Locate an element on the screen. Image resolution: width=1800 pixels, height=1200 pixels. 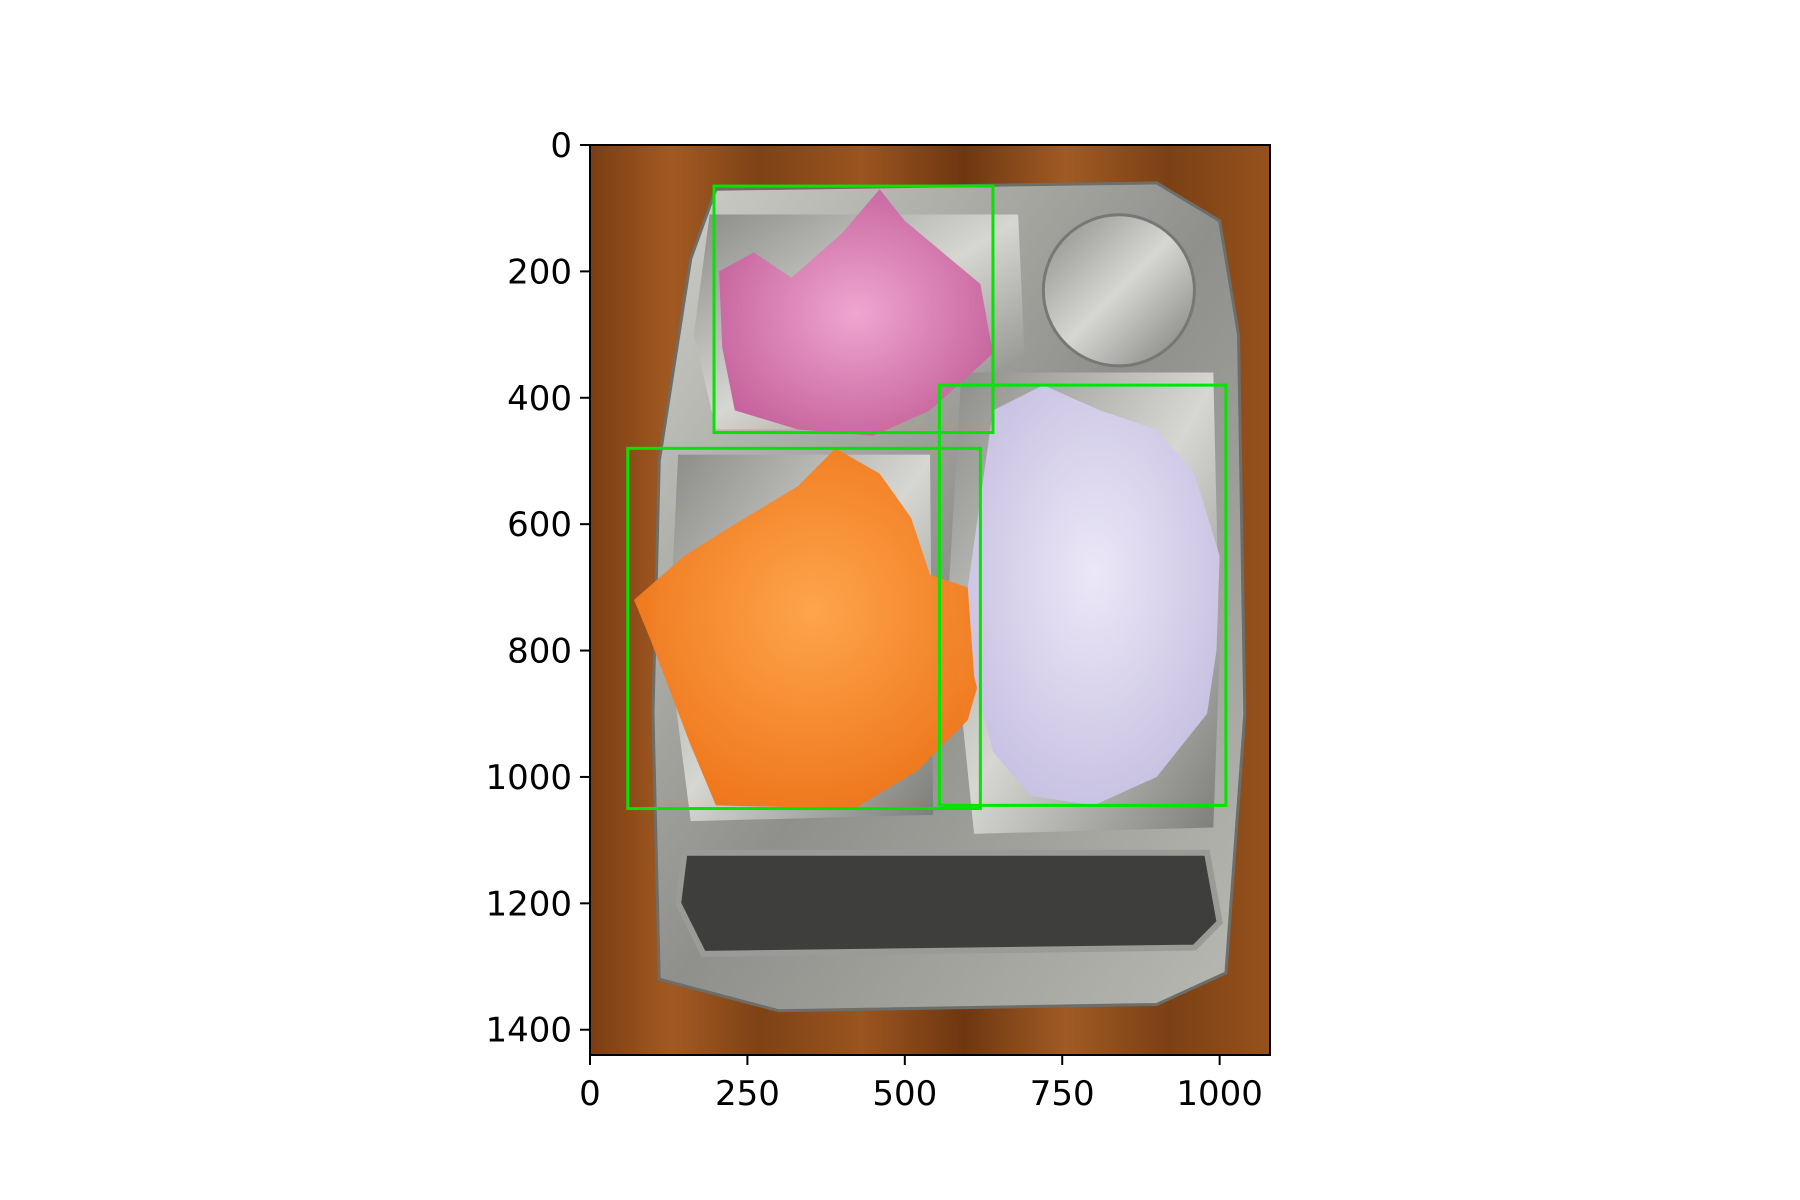
y-tick-label: 400 is located at coordinates (539, 399).